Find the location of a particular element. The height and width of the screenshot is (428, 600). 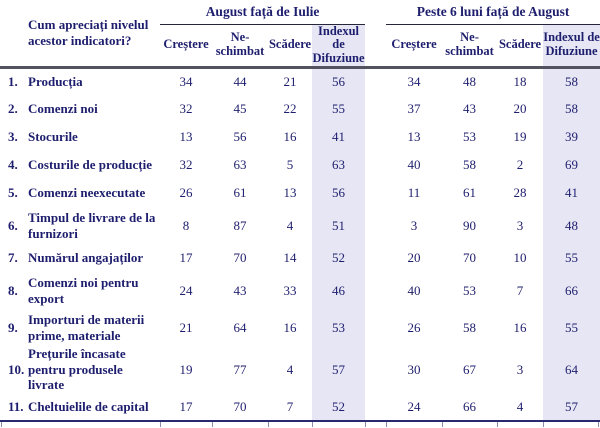

cell-value: 14 is located at coordinates (290, 258).